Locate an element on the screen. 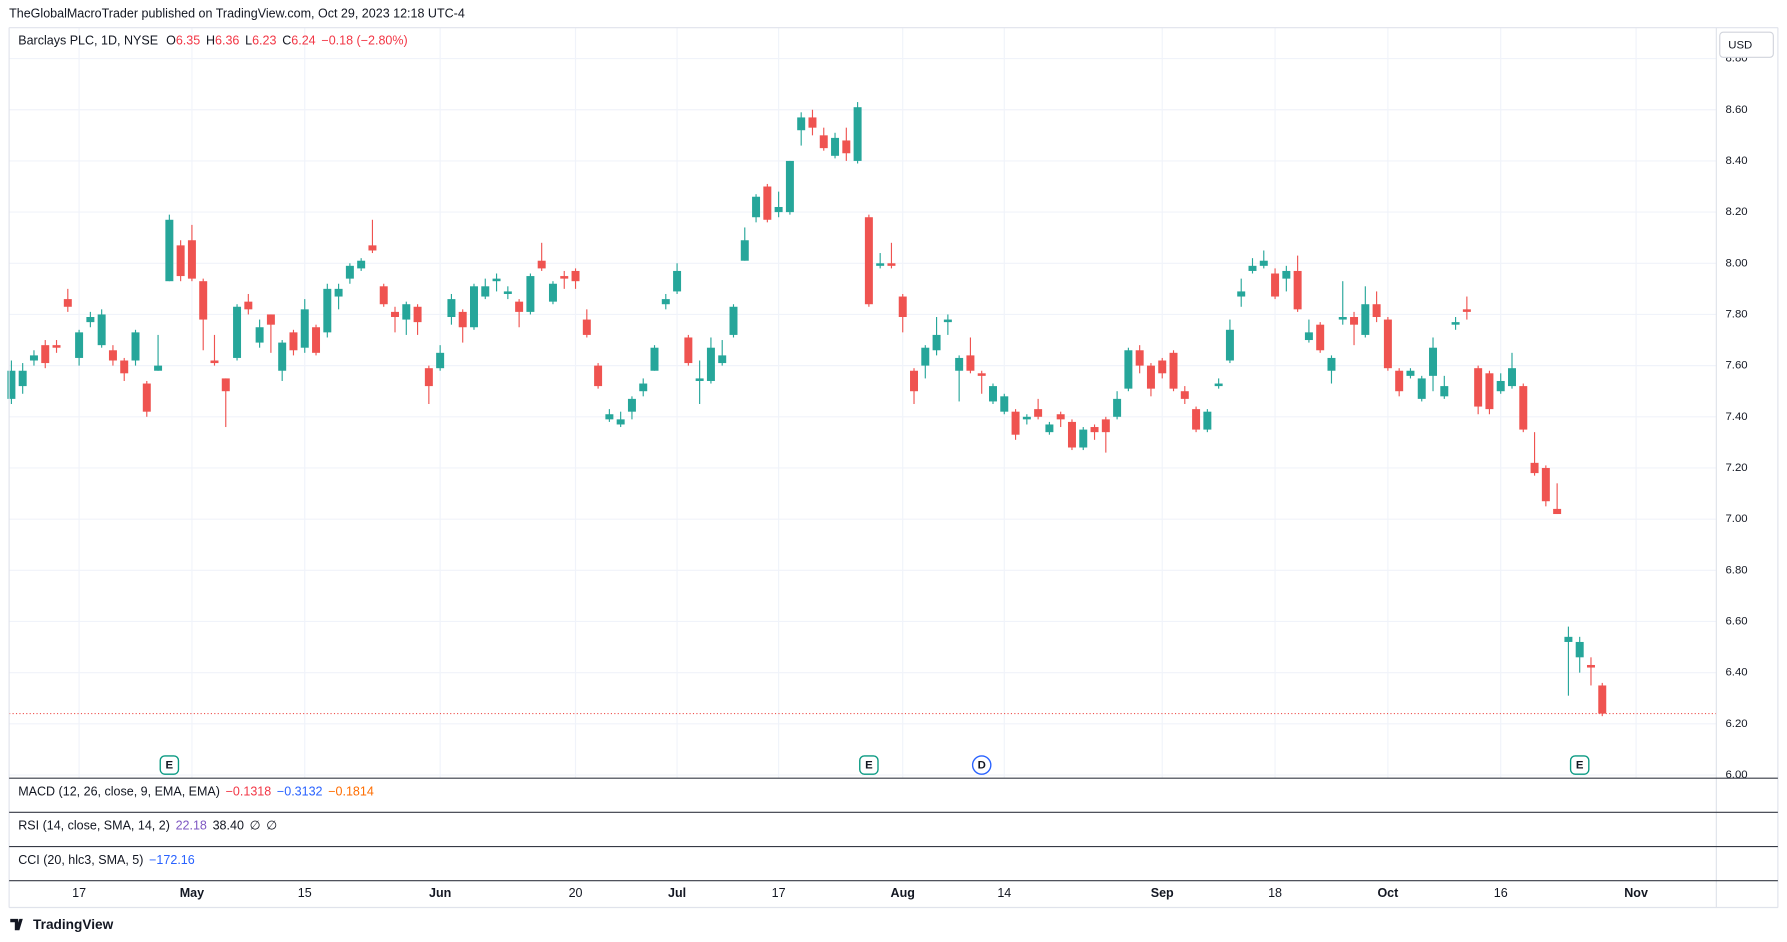  x-tick-label: 20 is located at coordinates (576, 893).